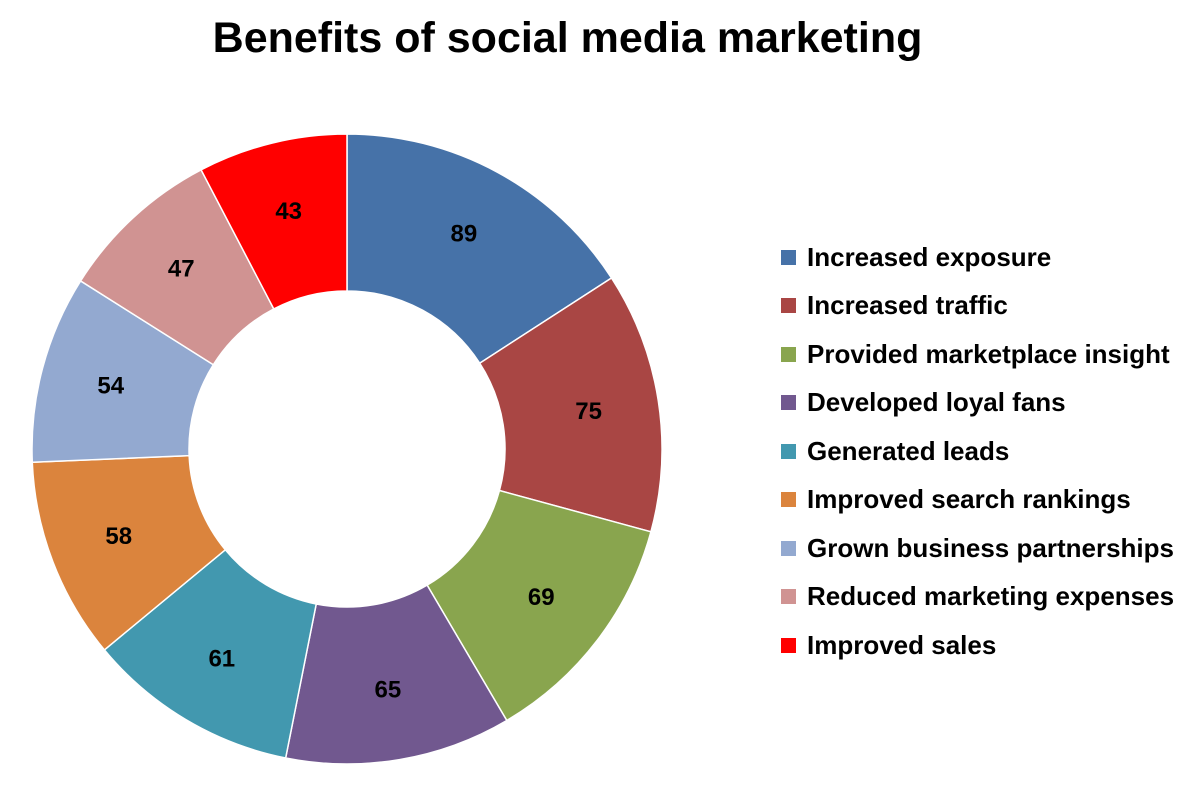 This screenshot has height=800, width=1200. I want to click on data-label-improved-search-rankings: 58, so click(118, 536).